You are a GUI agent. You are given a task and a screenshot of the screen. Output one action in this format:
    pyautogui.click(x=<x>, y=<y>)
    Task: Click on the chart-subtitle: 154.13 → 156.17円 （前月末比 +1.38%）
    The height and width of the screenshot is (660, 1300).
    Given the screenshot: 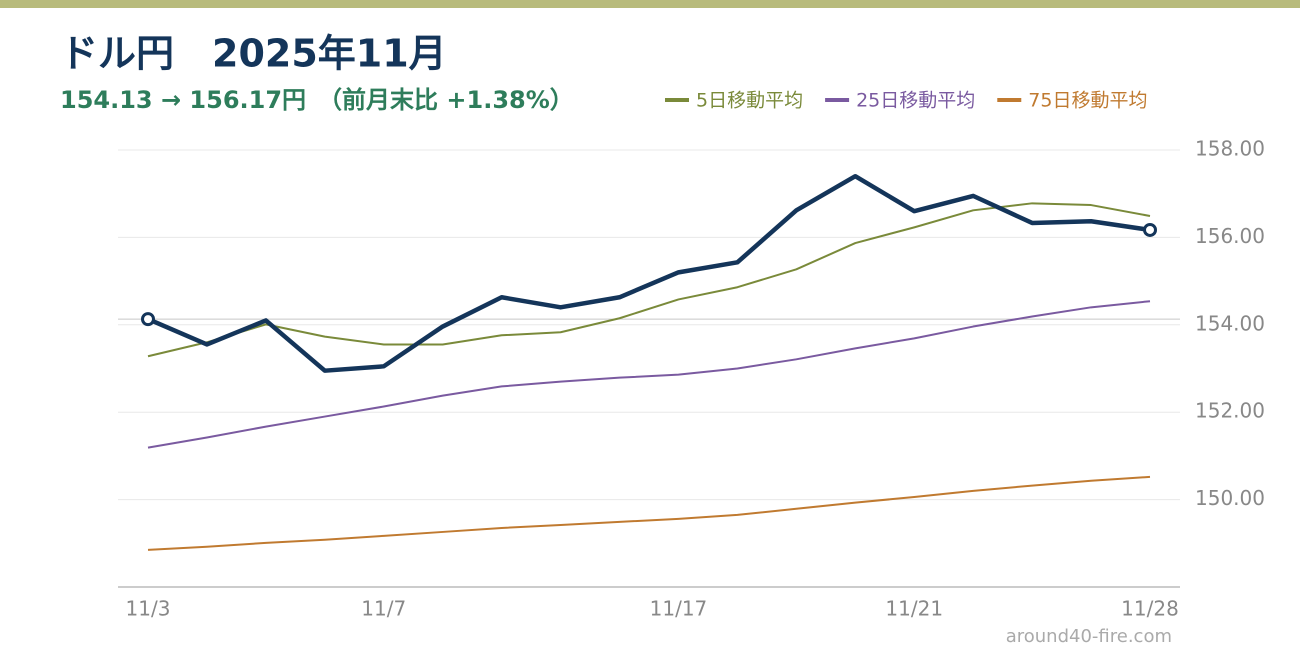 What is the action you would take?
    pyautogui.click(x=317, y=100)
    